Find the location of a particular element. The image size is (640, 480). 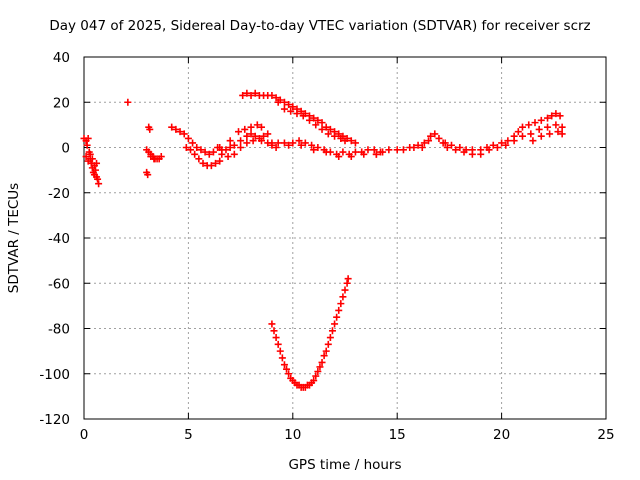

series-segment-4-6h is located at coordinates (197, 146).